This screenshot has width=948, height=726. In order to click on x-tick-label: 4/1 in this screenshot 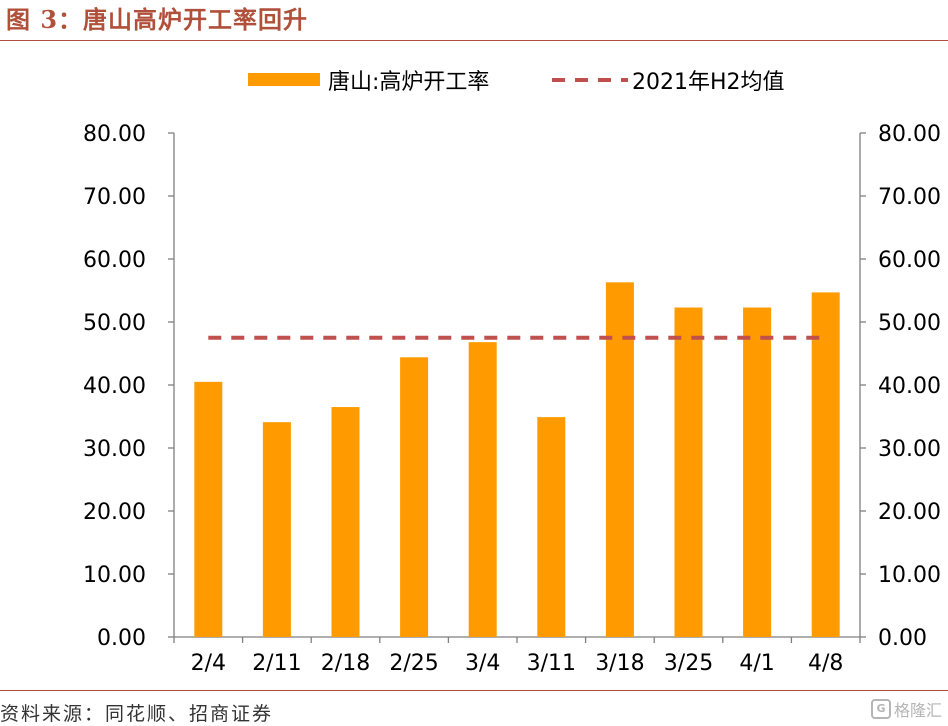, I will do `click(756, 663)`.